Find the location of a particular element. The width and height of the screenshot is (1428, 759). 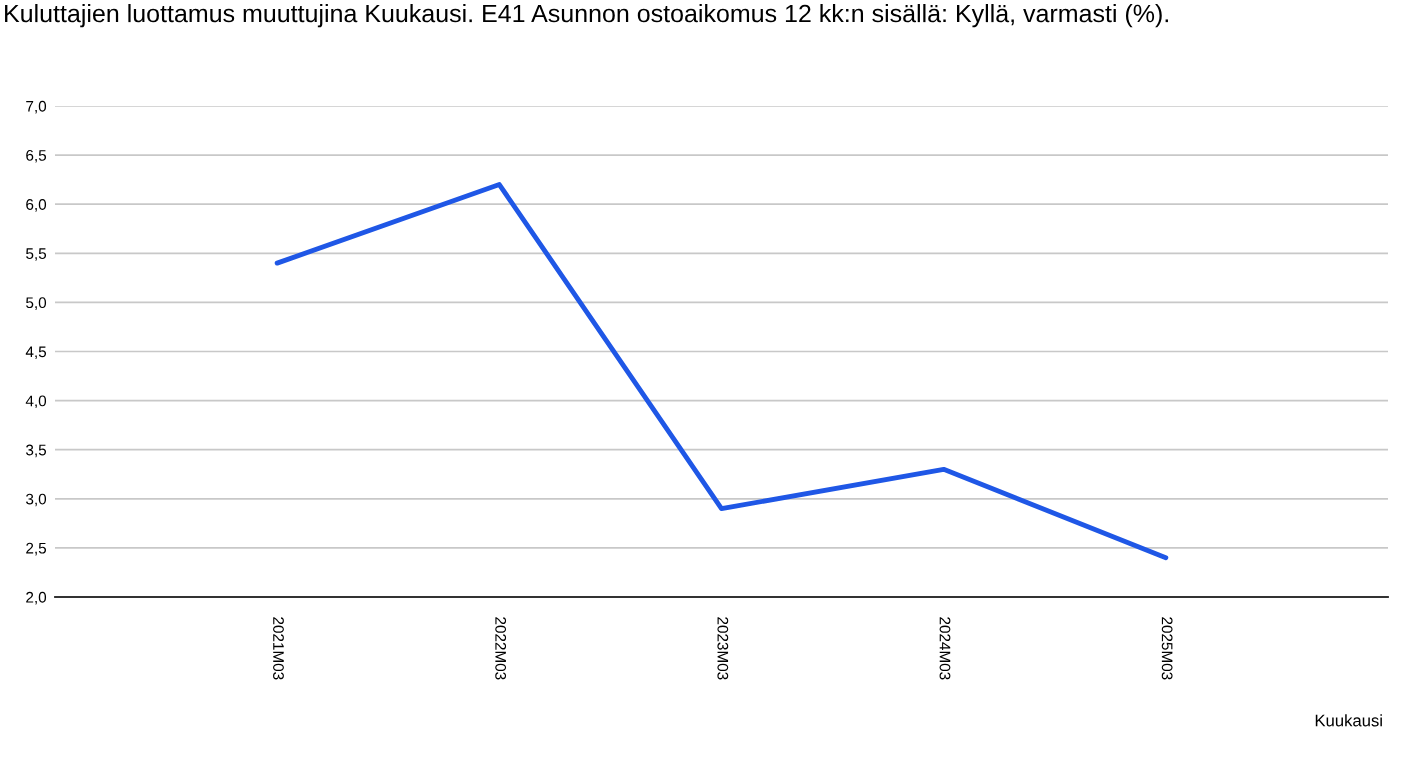

y-tick-label: 5,0 is located at coordinates (36, 303).